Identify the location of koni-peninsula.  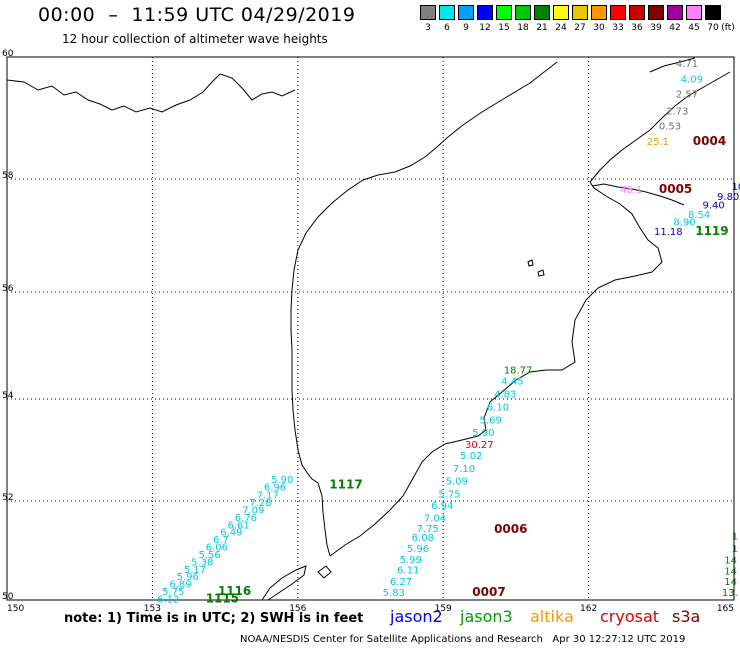
(257, 87).